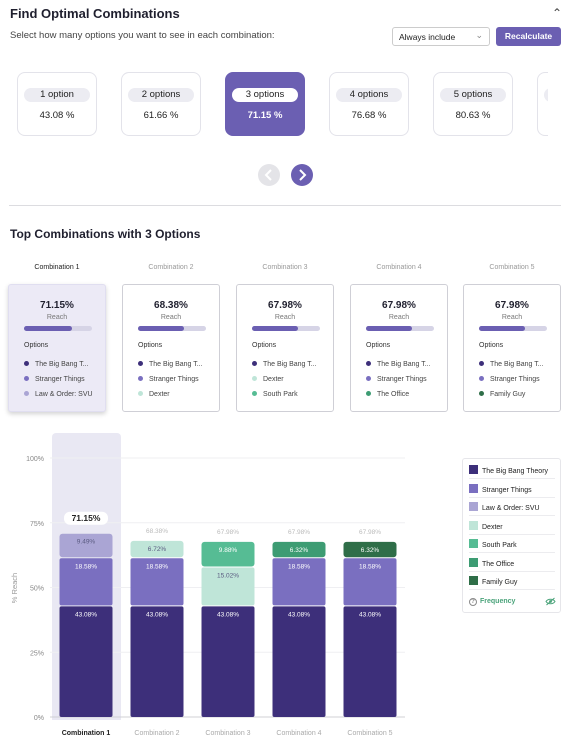 The height and width of the screenshot is (753, 572). I want to click on option-card: 2 options 61.66 %, so click(161, 104).